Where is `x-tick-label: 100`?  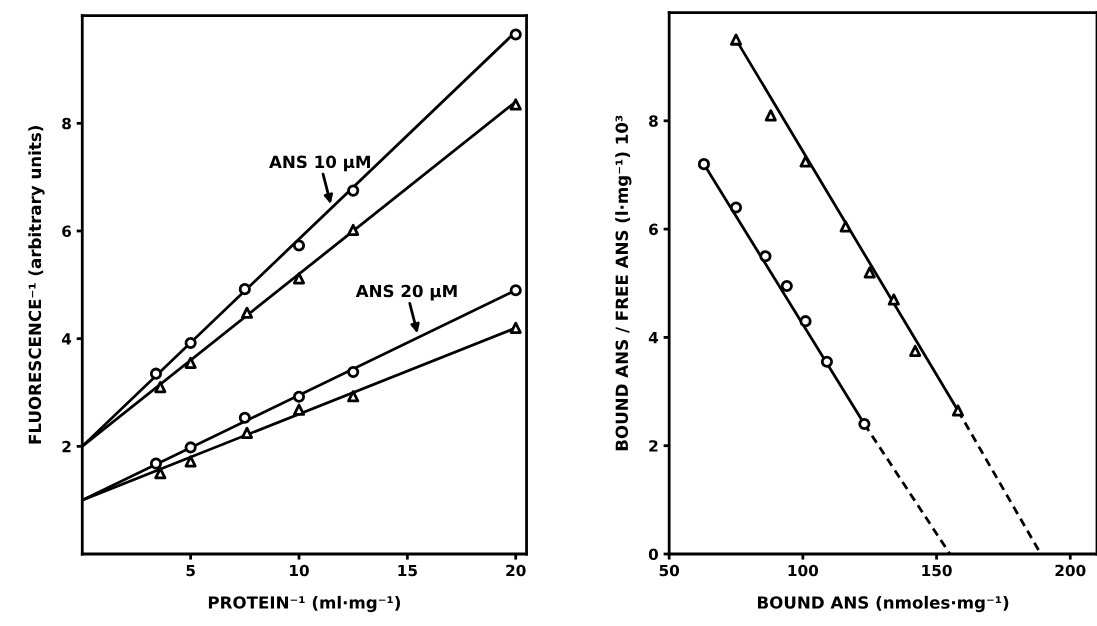
x-tick-label: 100 is located at coordinates (803, 570).